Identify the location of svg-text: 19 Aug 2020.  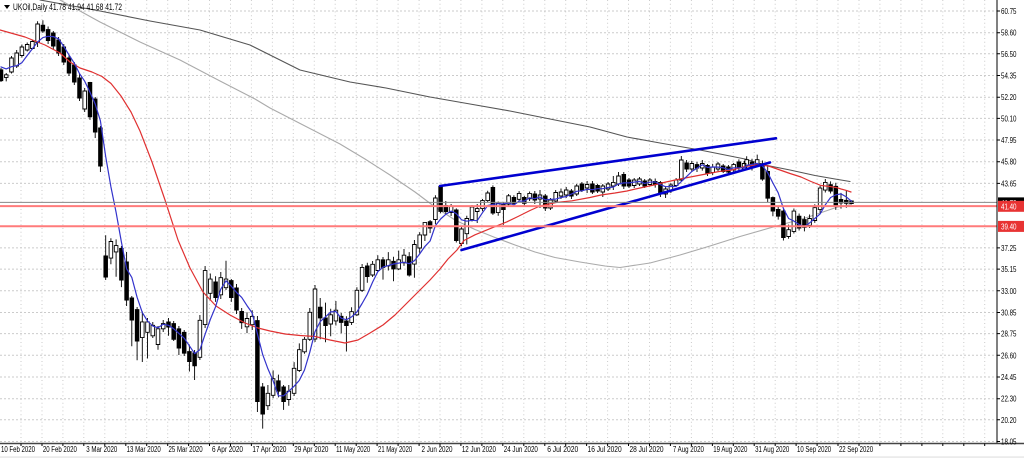
(730, 449).